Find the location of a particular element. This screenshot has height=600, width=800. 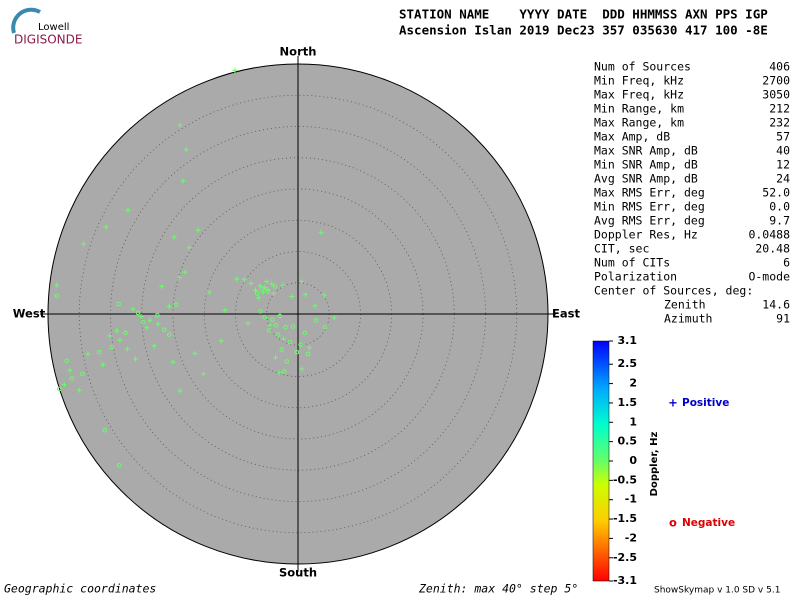

stat-label: Min RMS Err, deg is located at coordinates (649, 207).